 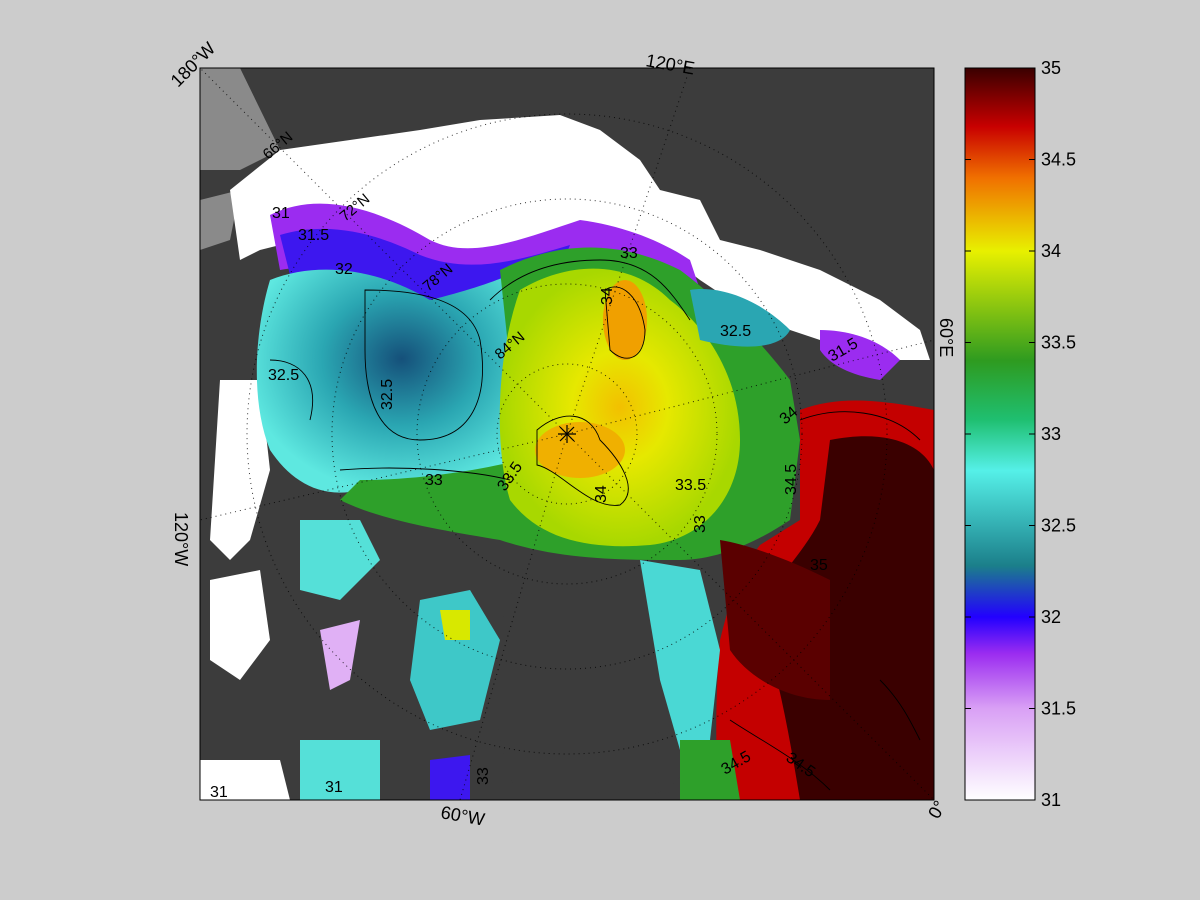 What do you see at coordinates (690, 485) in the screenshot?
I see `contour-label: 33.5` at bounding box center [690, 485].